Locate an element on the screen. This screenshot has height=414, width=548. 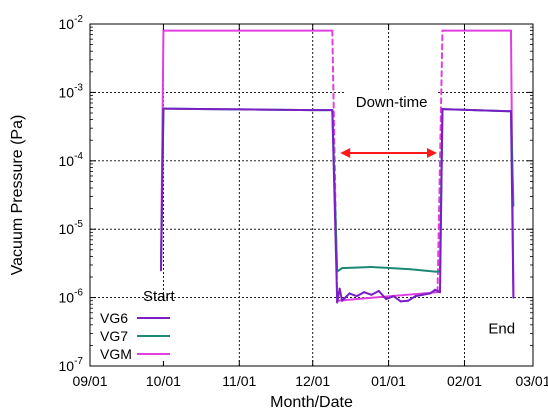
annotation-start: Start is located at coordinates (159, 296).